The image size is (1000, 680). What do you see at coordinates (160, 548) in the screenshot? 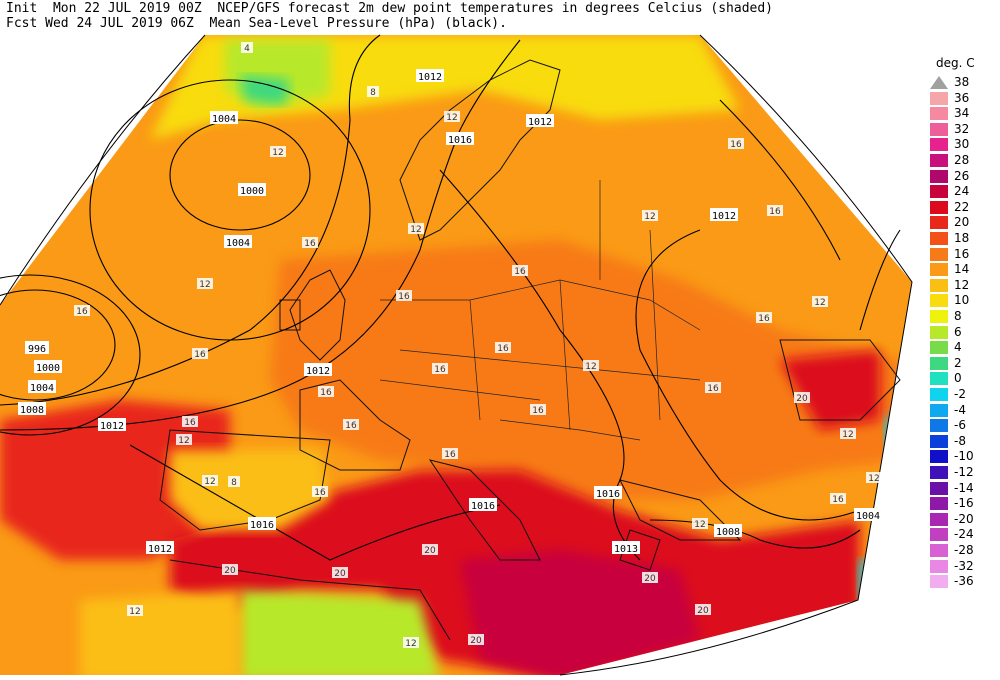
I see `isobar-label: 1012` at bounding box center [160, 548].